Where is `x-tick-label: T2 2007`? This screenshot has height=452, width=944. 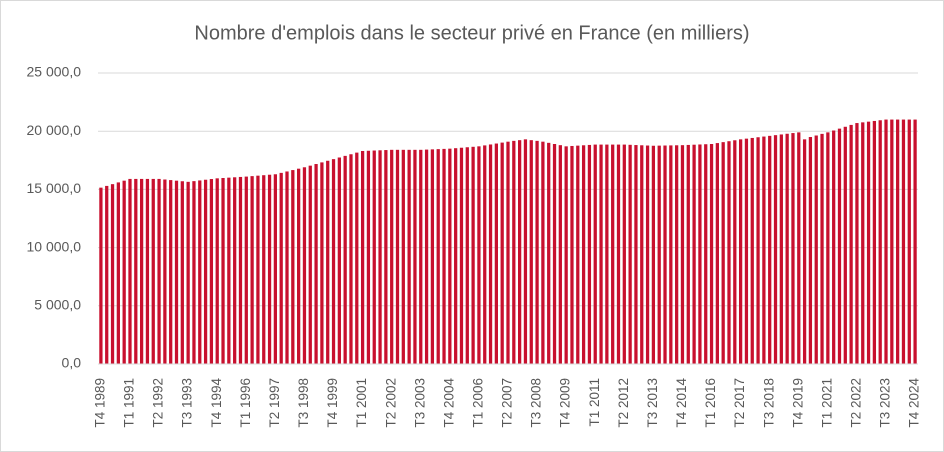
x-tick-label: T2 2007 is located at coordinates (507, 403).